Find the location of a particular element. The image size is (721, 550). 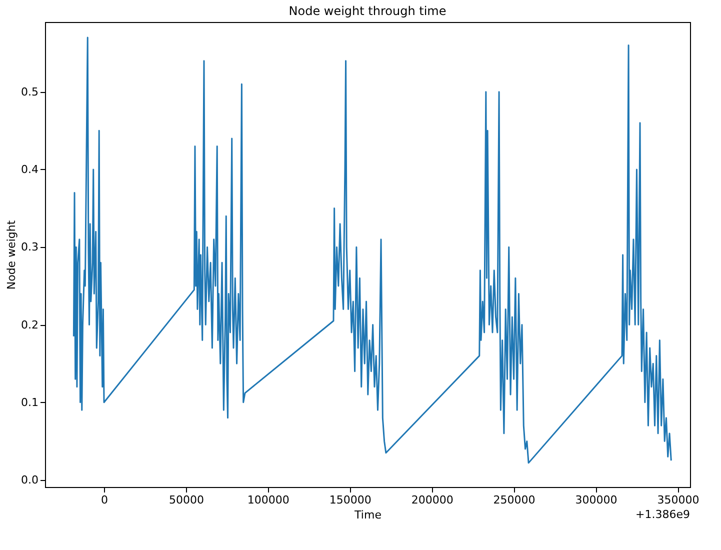

x-tick-label: 100000 is located at coordinates (268, 500).